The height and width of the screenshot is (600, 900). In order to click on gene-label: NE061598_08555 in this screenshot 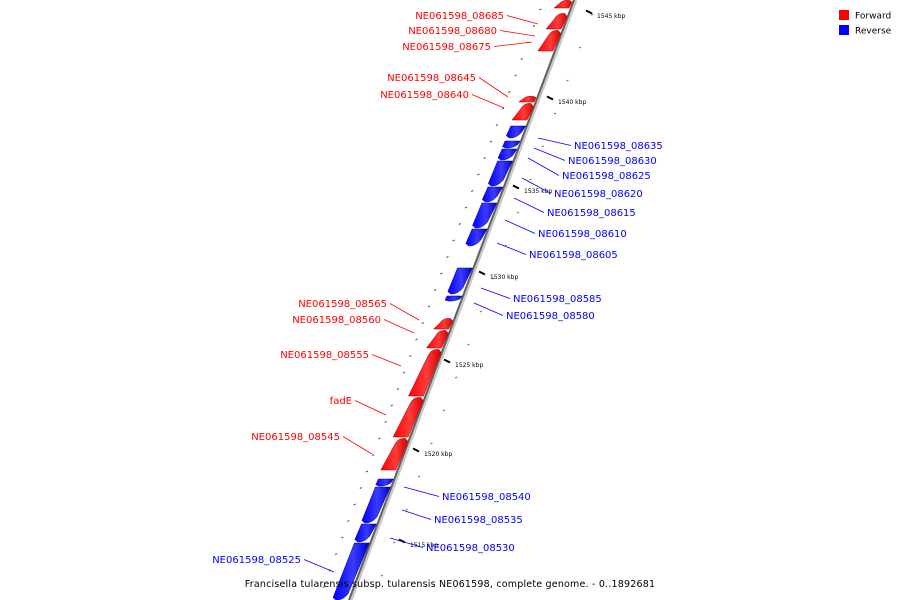, I will do `click(324, 355)`.